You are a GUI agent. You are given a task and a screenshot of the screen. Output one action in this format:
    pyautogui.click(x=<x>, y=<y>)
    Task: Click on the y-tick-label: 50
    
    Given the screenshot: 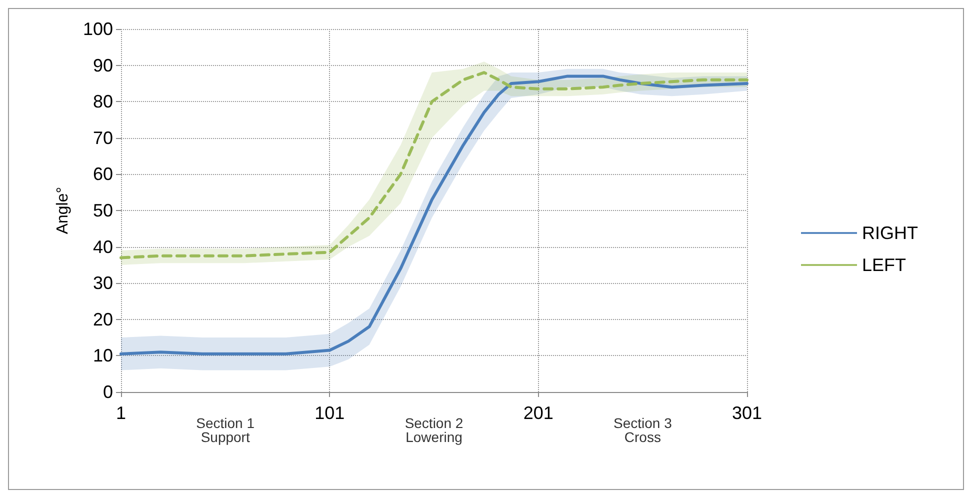 What is the action you would take?
    pyautogui.click(x=102, y=210)
    